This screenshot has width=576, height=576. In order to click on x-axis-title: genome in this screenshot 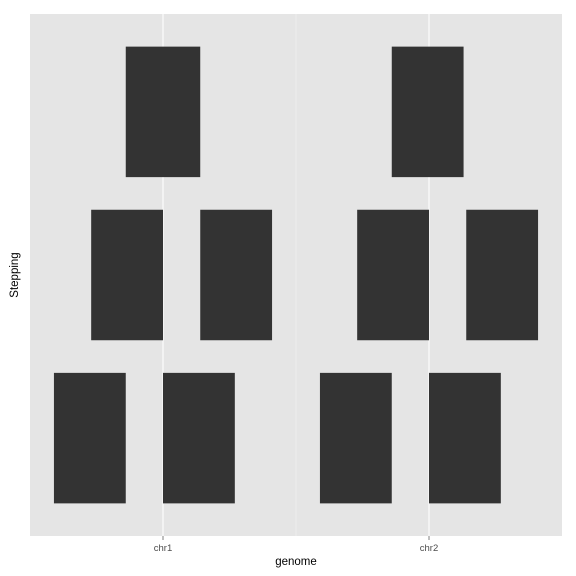, I will do `click(296, 562)`.